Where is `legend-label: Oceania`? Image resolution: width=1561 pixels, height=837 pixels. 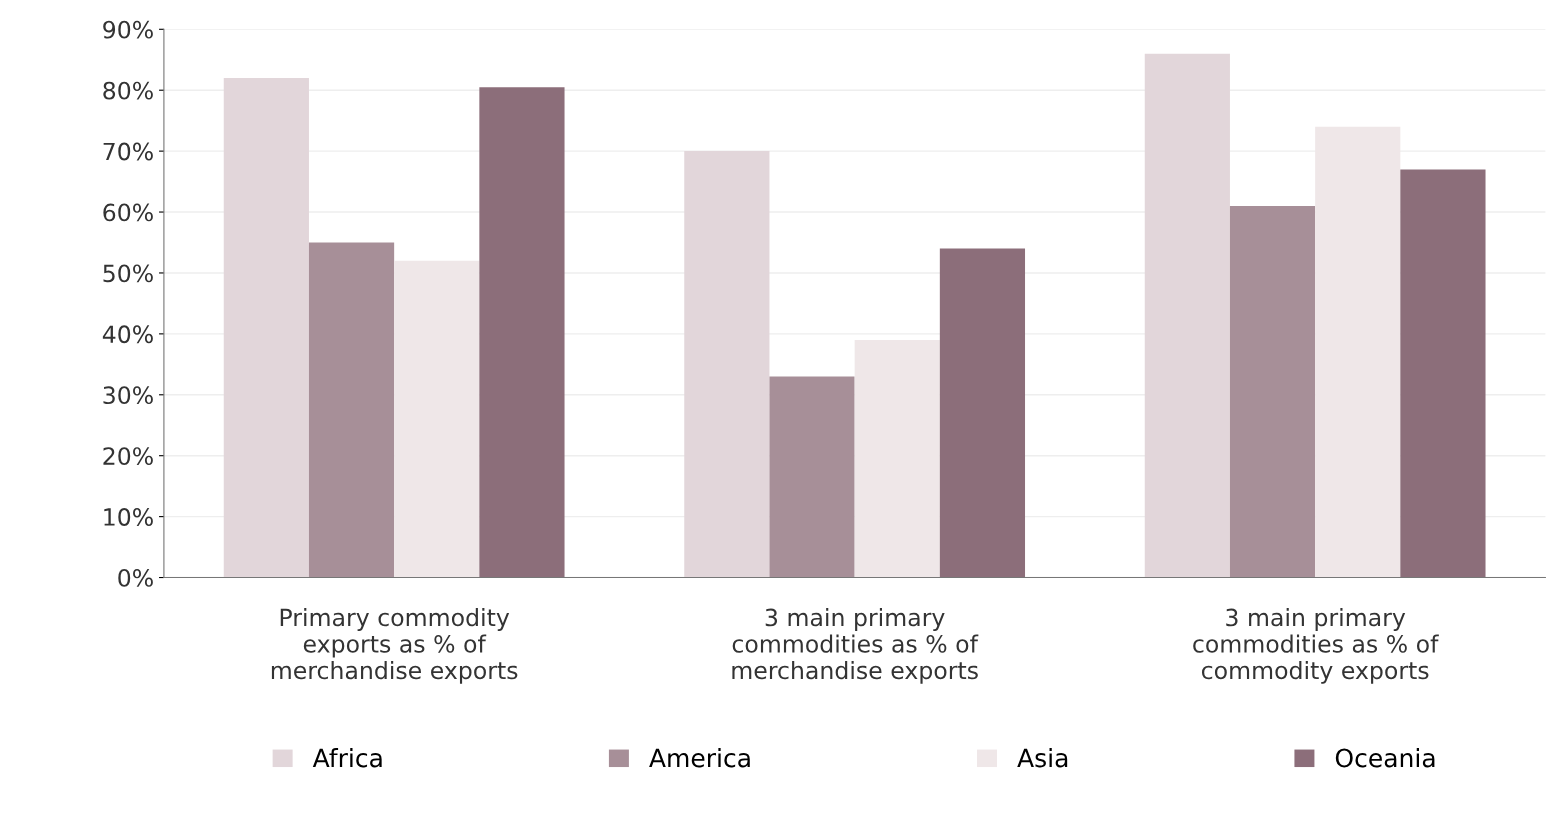
legend-label: Oceania is located at coordinates (1385, 758).